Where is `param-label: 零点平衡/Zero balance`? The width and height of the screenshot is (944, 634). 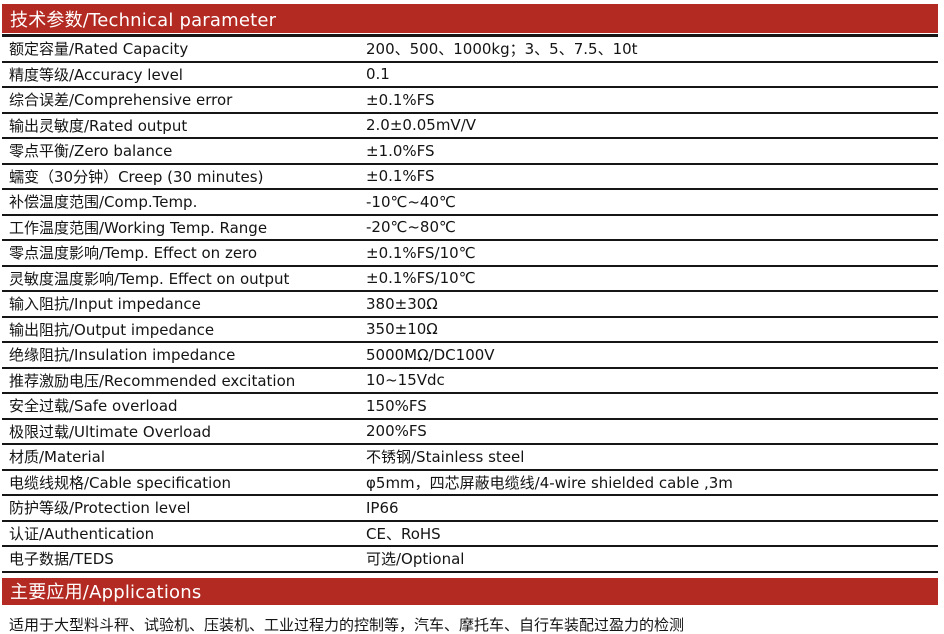
param-label: 零点平衡/Zero balance is located at coordinates (91, 151).